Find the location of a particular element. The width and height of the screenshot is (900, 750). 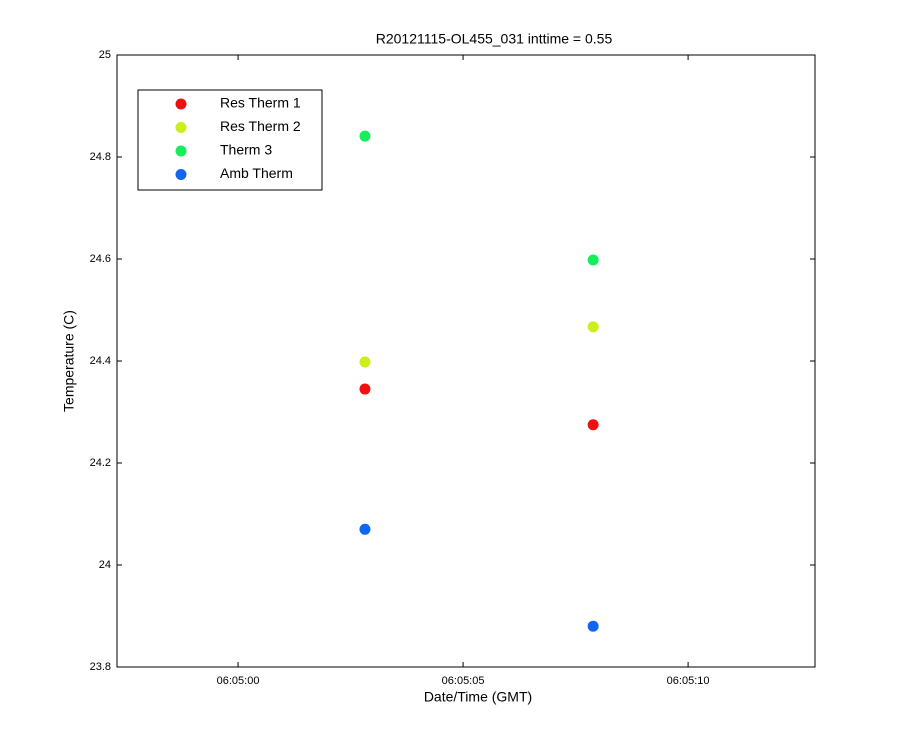

x-tick-label: 06:05:10 is located at coordinates (688, 681).